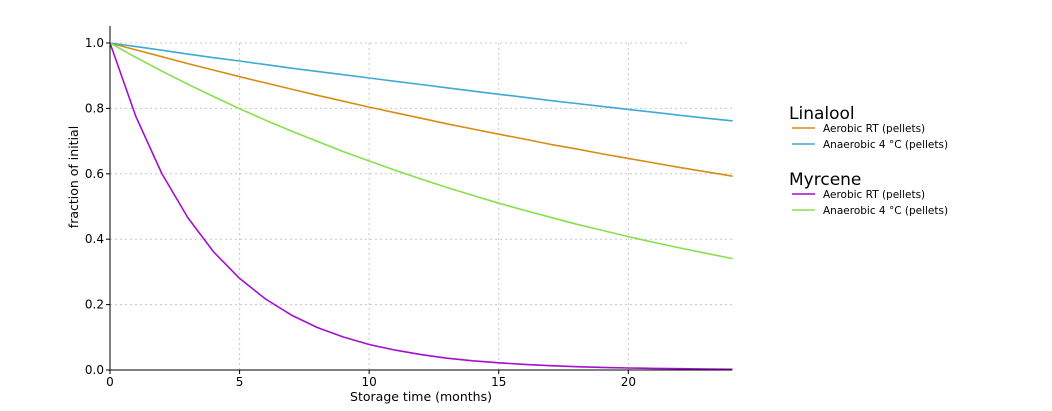 The width and height of the screenshot is (1052, 411). What do you see at coordinates (94, 370) in the screenshot?
I see `y-tick-label: 0.0` at bounding box center [94, 370].